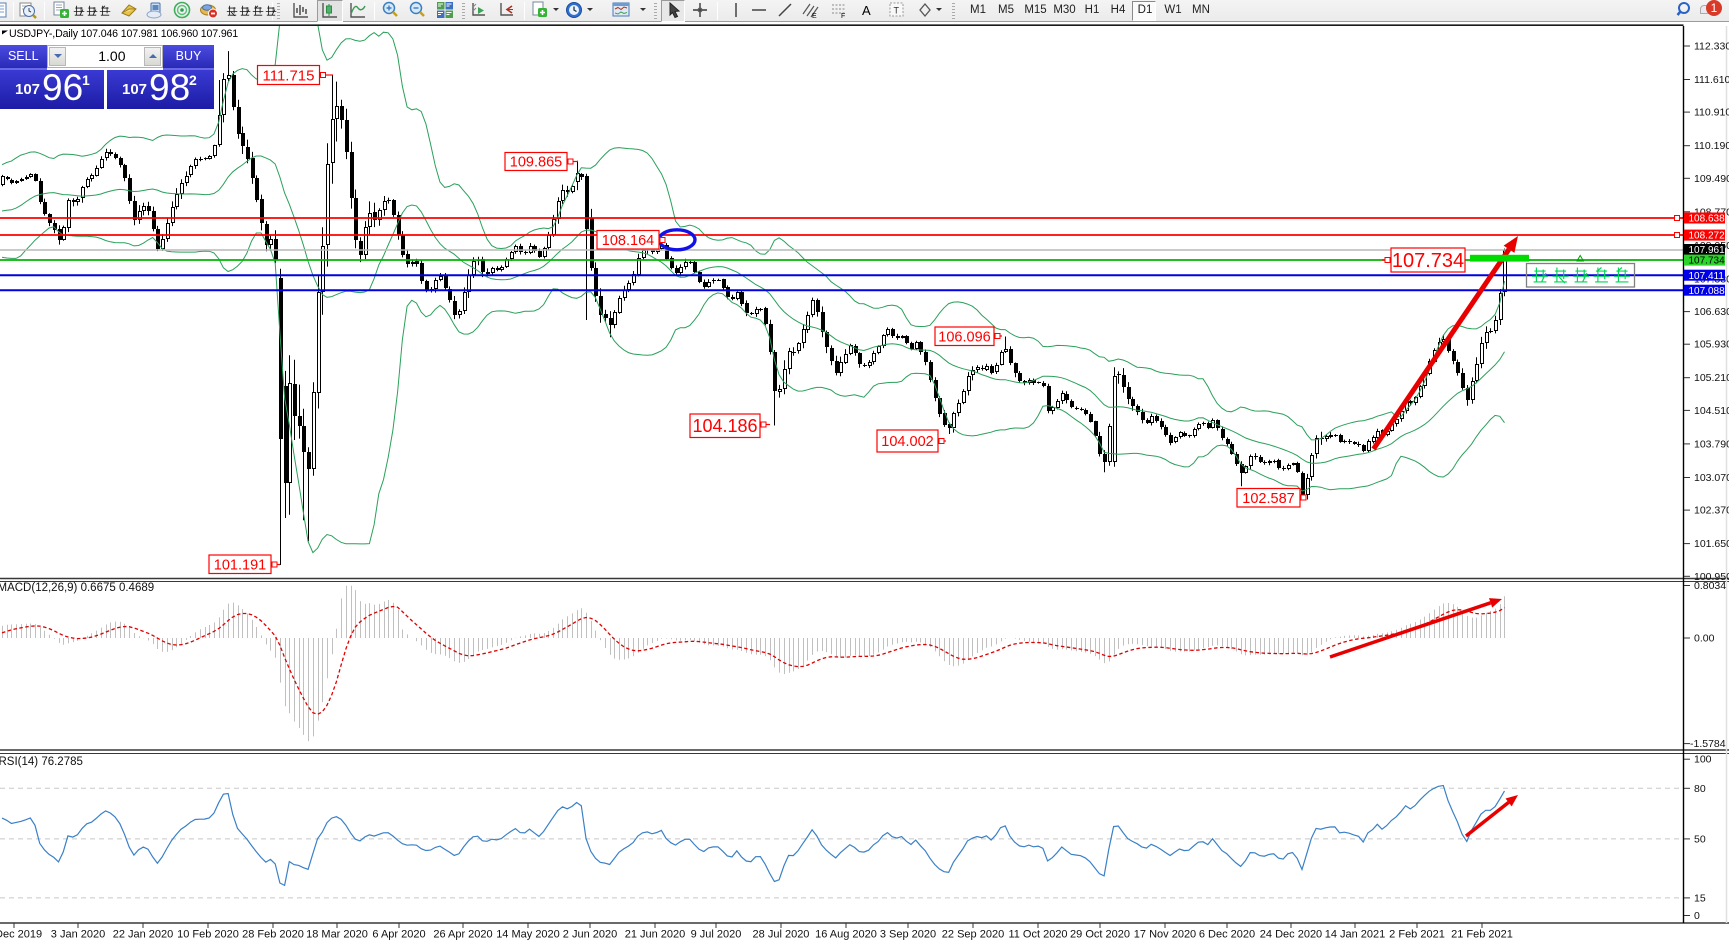 The image size is (1729, 943). What do you see at coordinates (1708, 744) in the screenshot?
I see `svg-text: -1.5784` at bounding box center [1708, 744].